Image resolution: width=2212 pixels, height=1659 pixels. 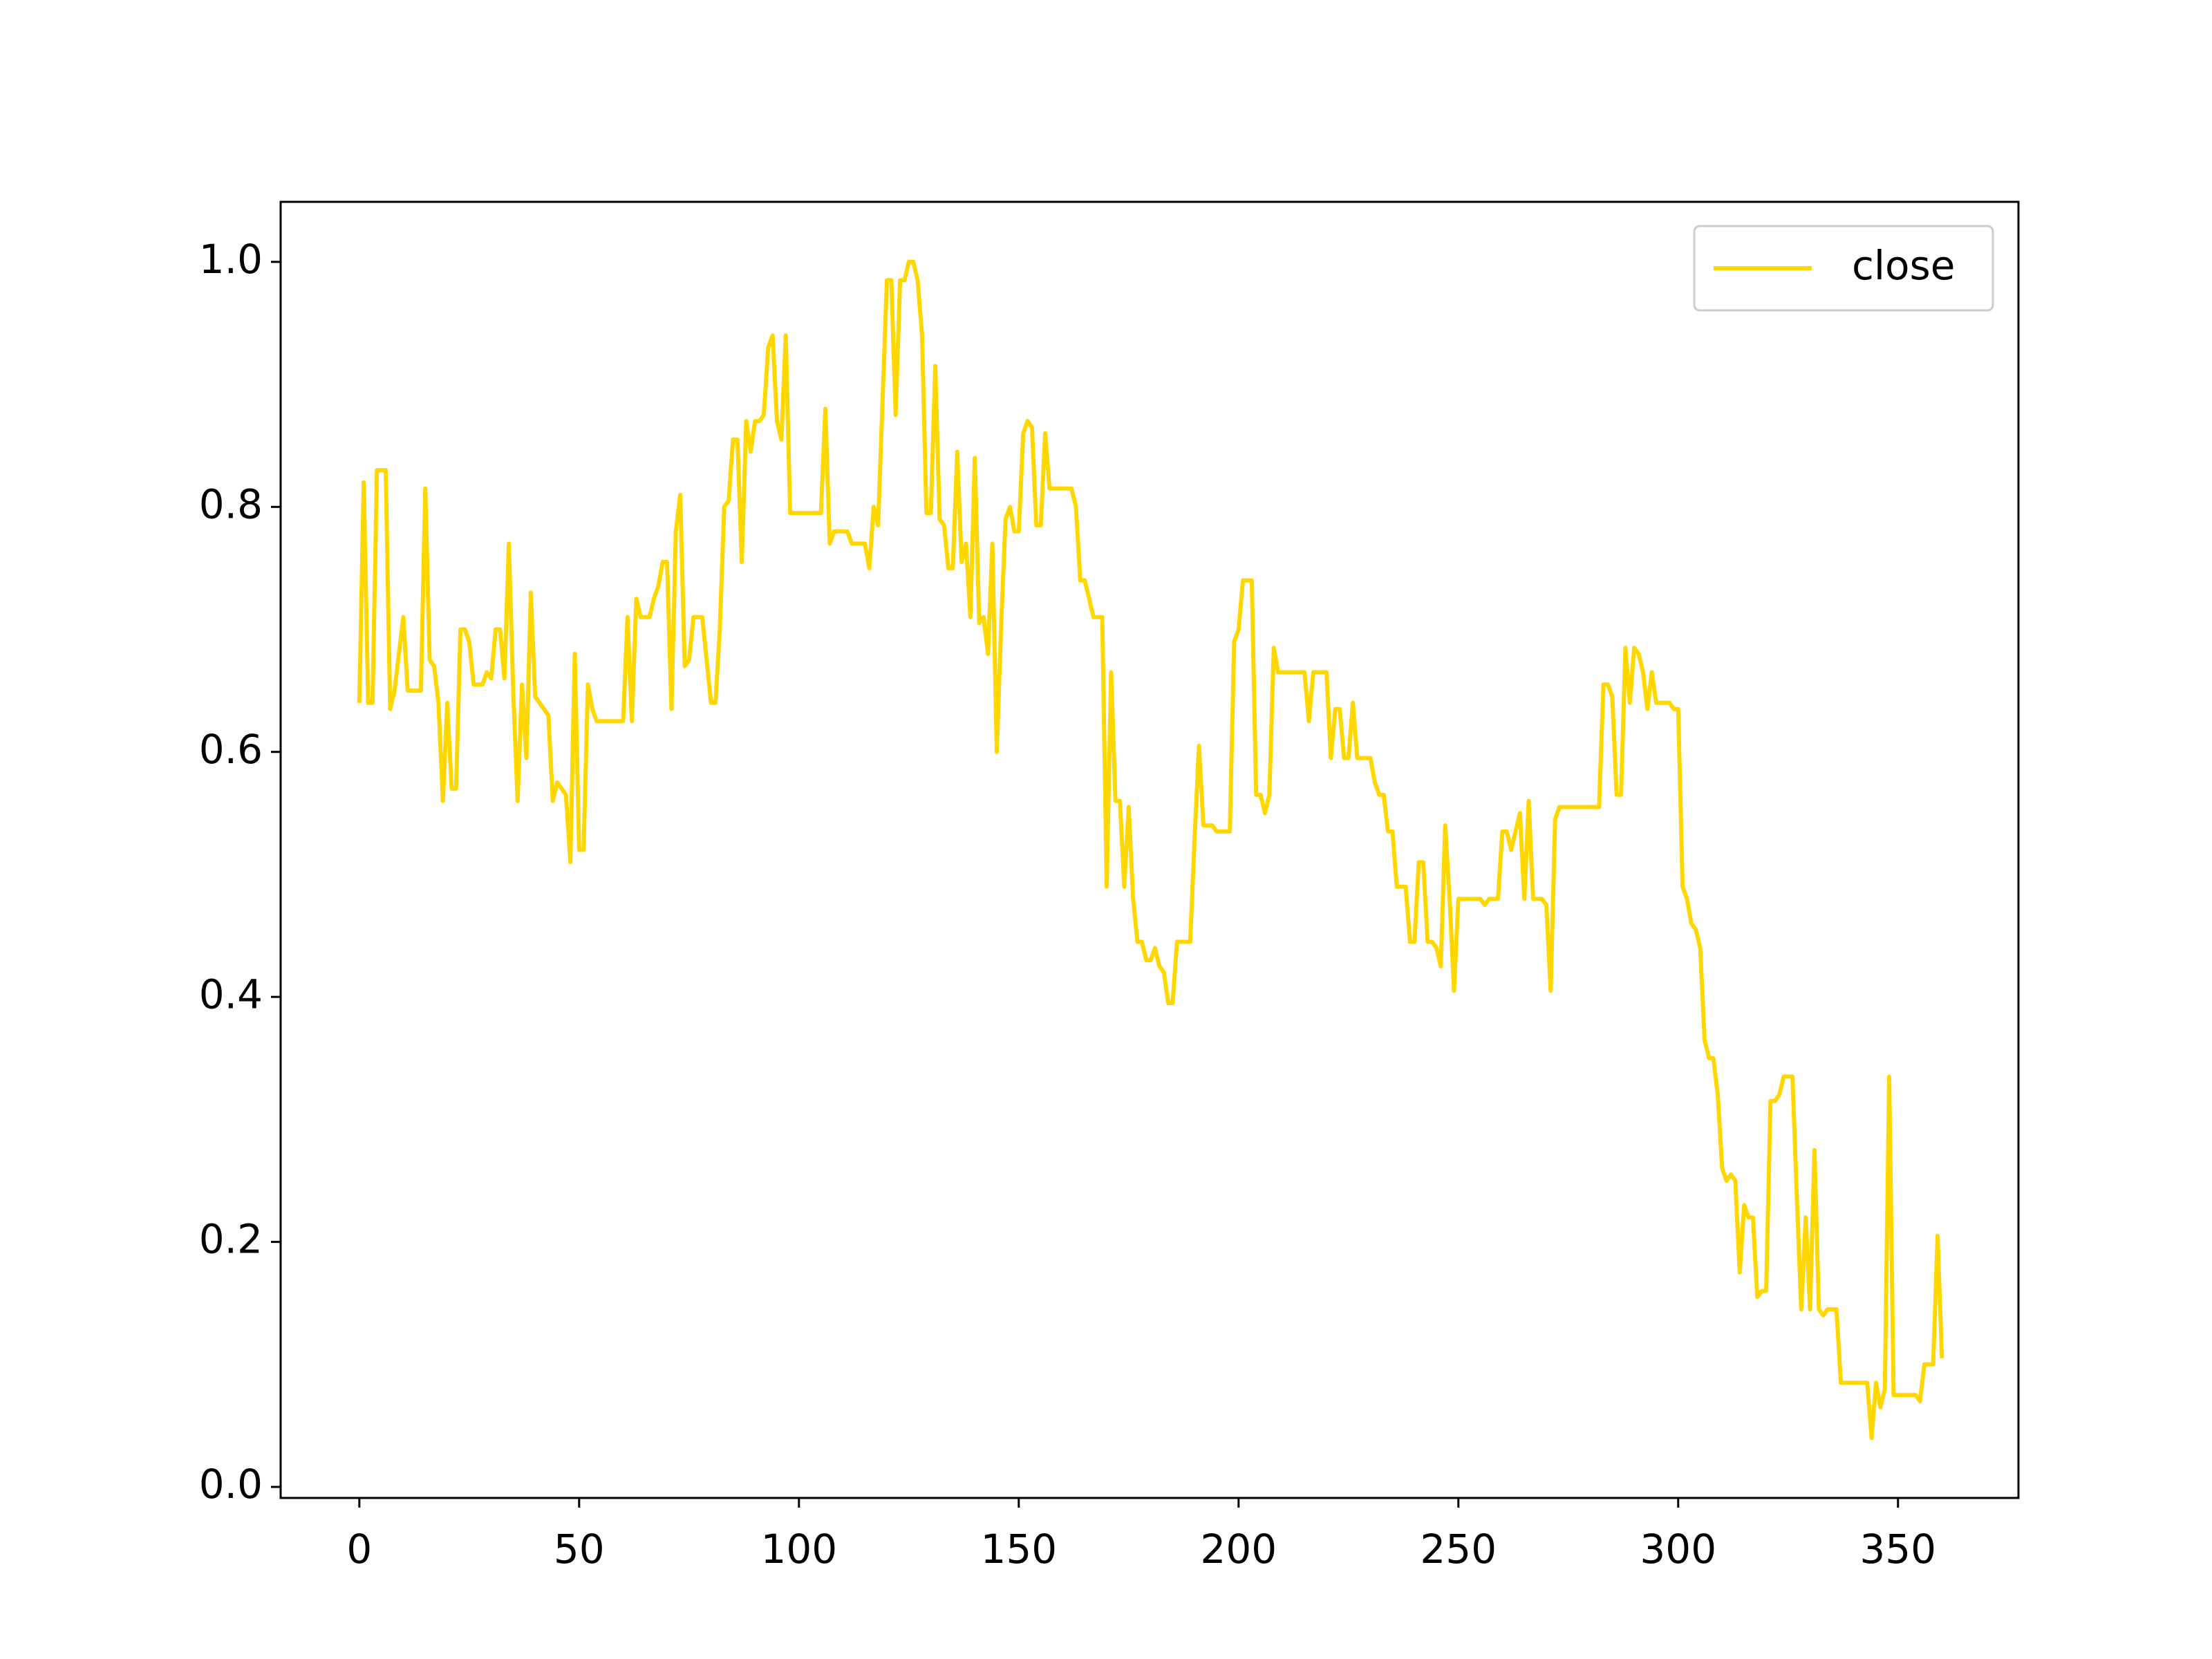 What do you see at coordinates (1238, 1549) in the screenshot?
I see `x-tick-label: 200` at bounding box center [1238, 1549].